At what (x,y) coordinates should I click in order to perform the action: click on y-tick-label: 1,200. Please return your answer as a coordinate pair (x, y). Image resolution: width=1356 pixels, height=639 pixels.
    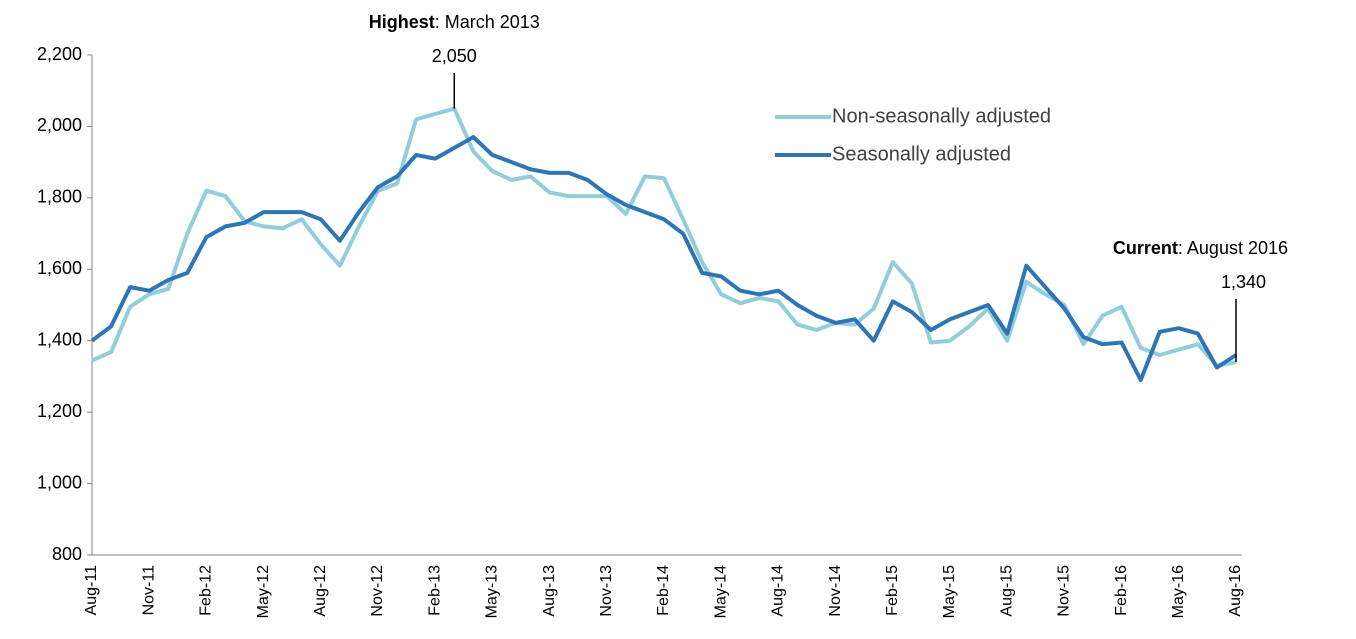
    Looking at the image, I should click on (59, 411).